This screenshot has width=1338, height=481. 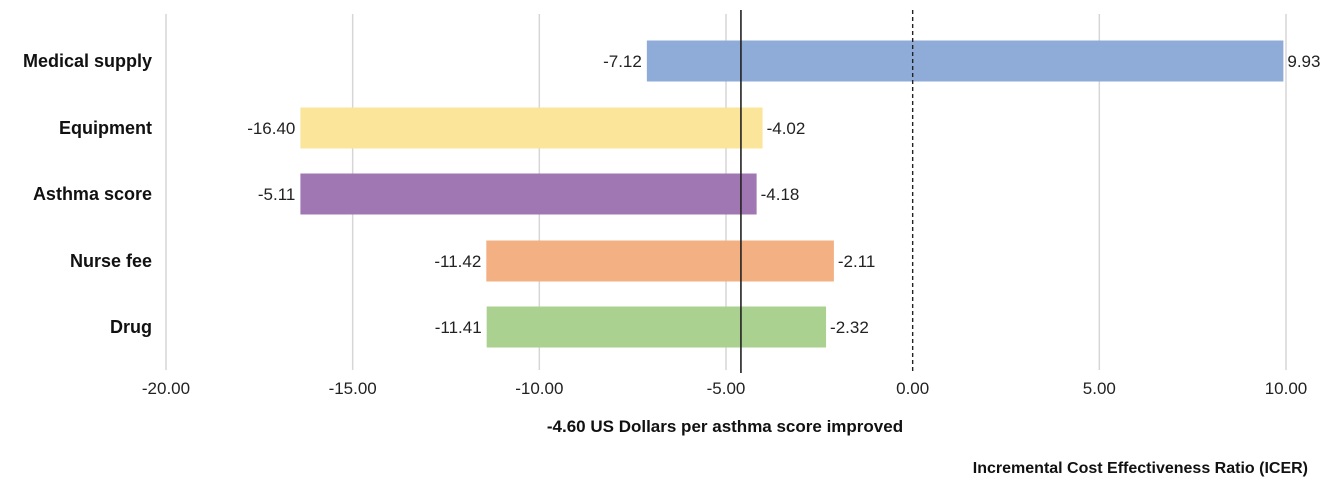 I want to click on x-tick-label: -20.00, so click(x=166, y=388).